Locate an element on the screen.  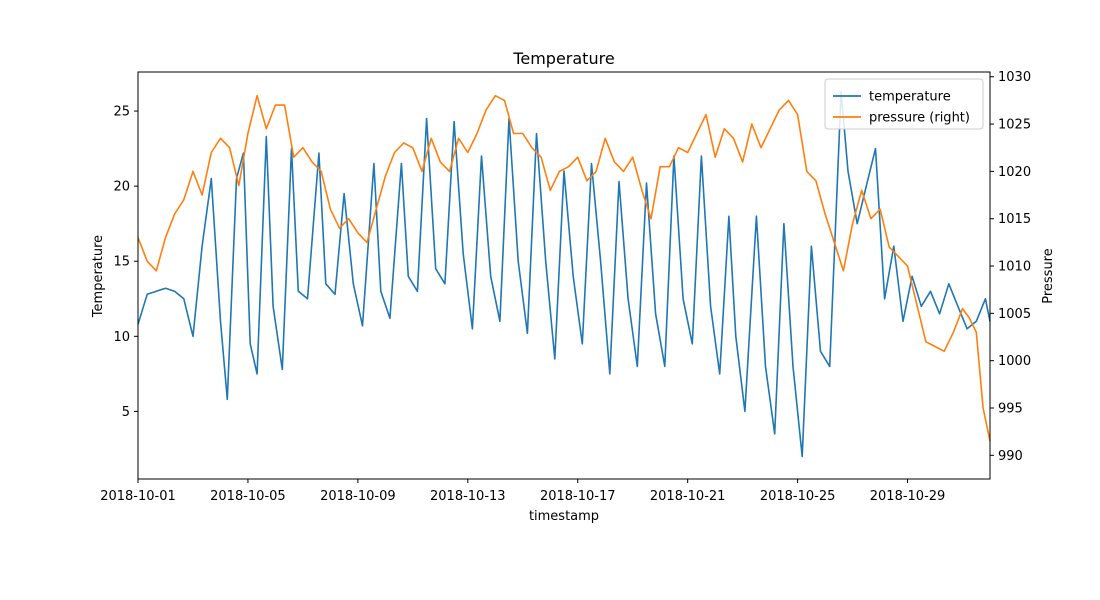
y-tick-label: 5 is located at coordinates (126, 412).